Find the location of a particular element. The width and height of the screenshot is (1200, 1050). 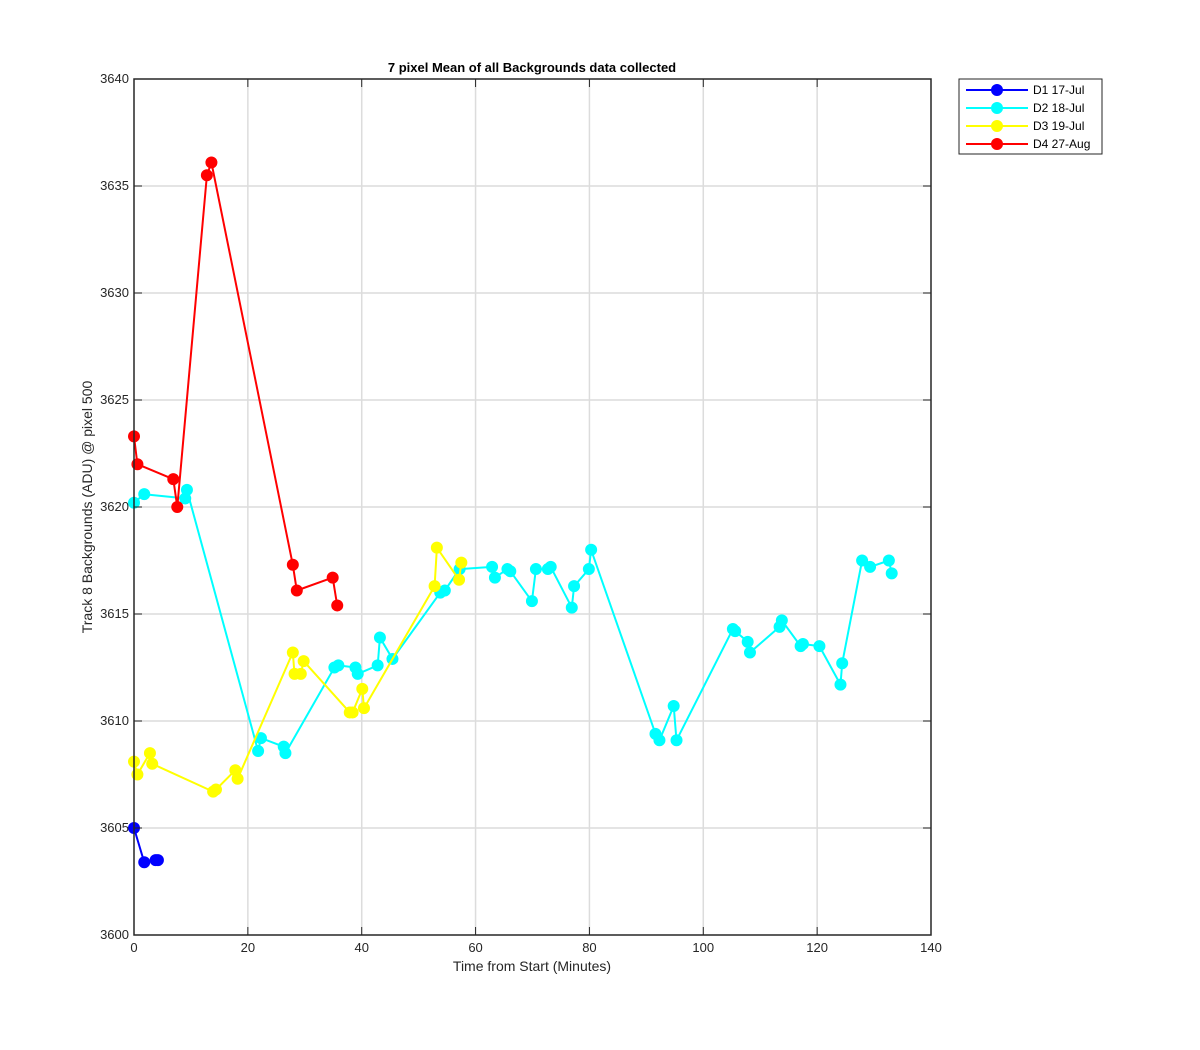

y-tick-label: 3615 is located at coordinates (114, 613).